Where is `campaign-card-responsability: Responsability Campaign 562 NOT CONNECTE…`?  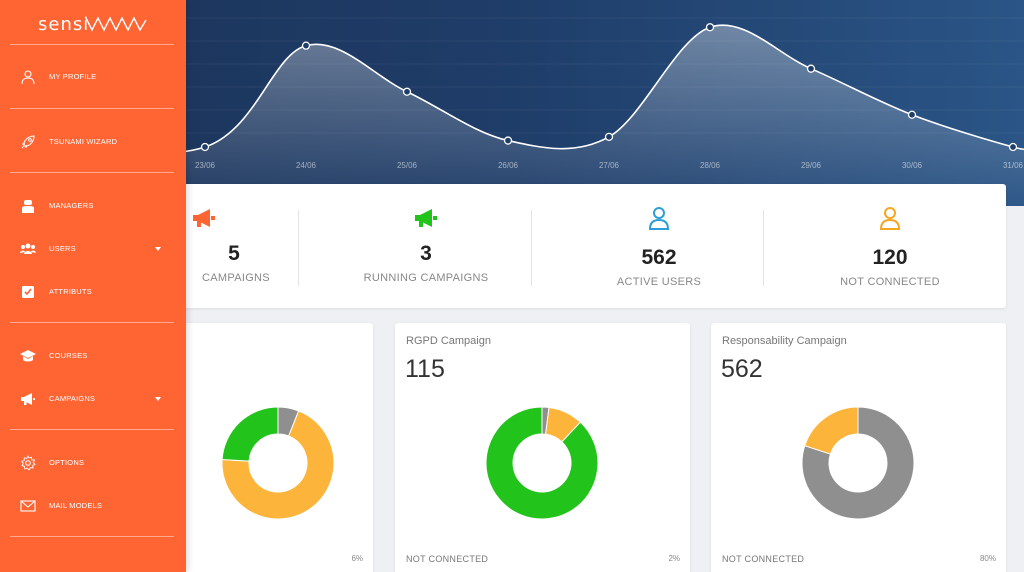 campaign-card-responsability: Responsability Campaign 562 NOT CONNECTE… is located at coordinates (858, 447).